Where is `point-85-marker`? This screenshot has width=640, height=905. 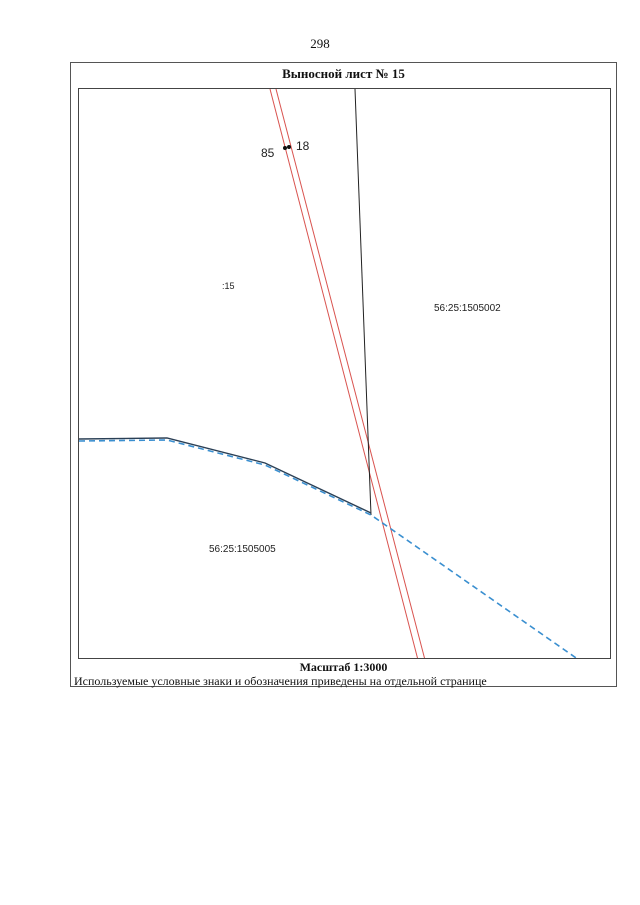
point-85-marker is located at coordinates (285, 148).